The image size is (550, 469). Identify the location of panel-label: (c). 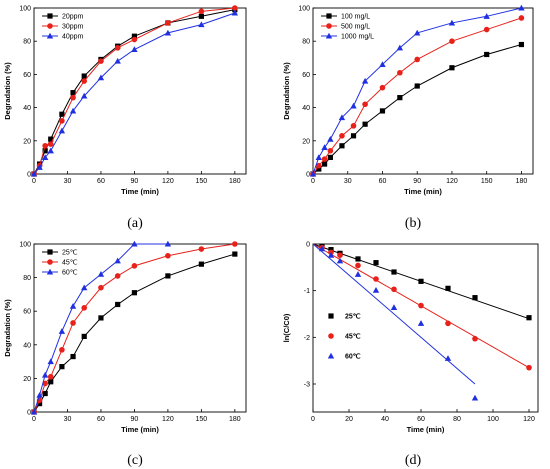
(135, 460).